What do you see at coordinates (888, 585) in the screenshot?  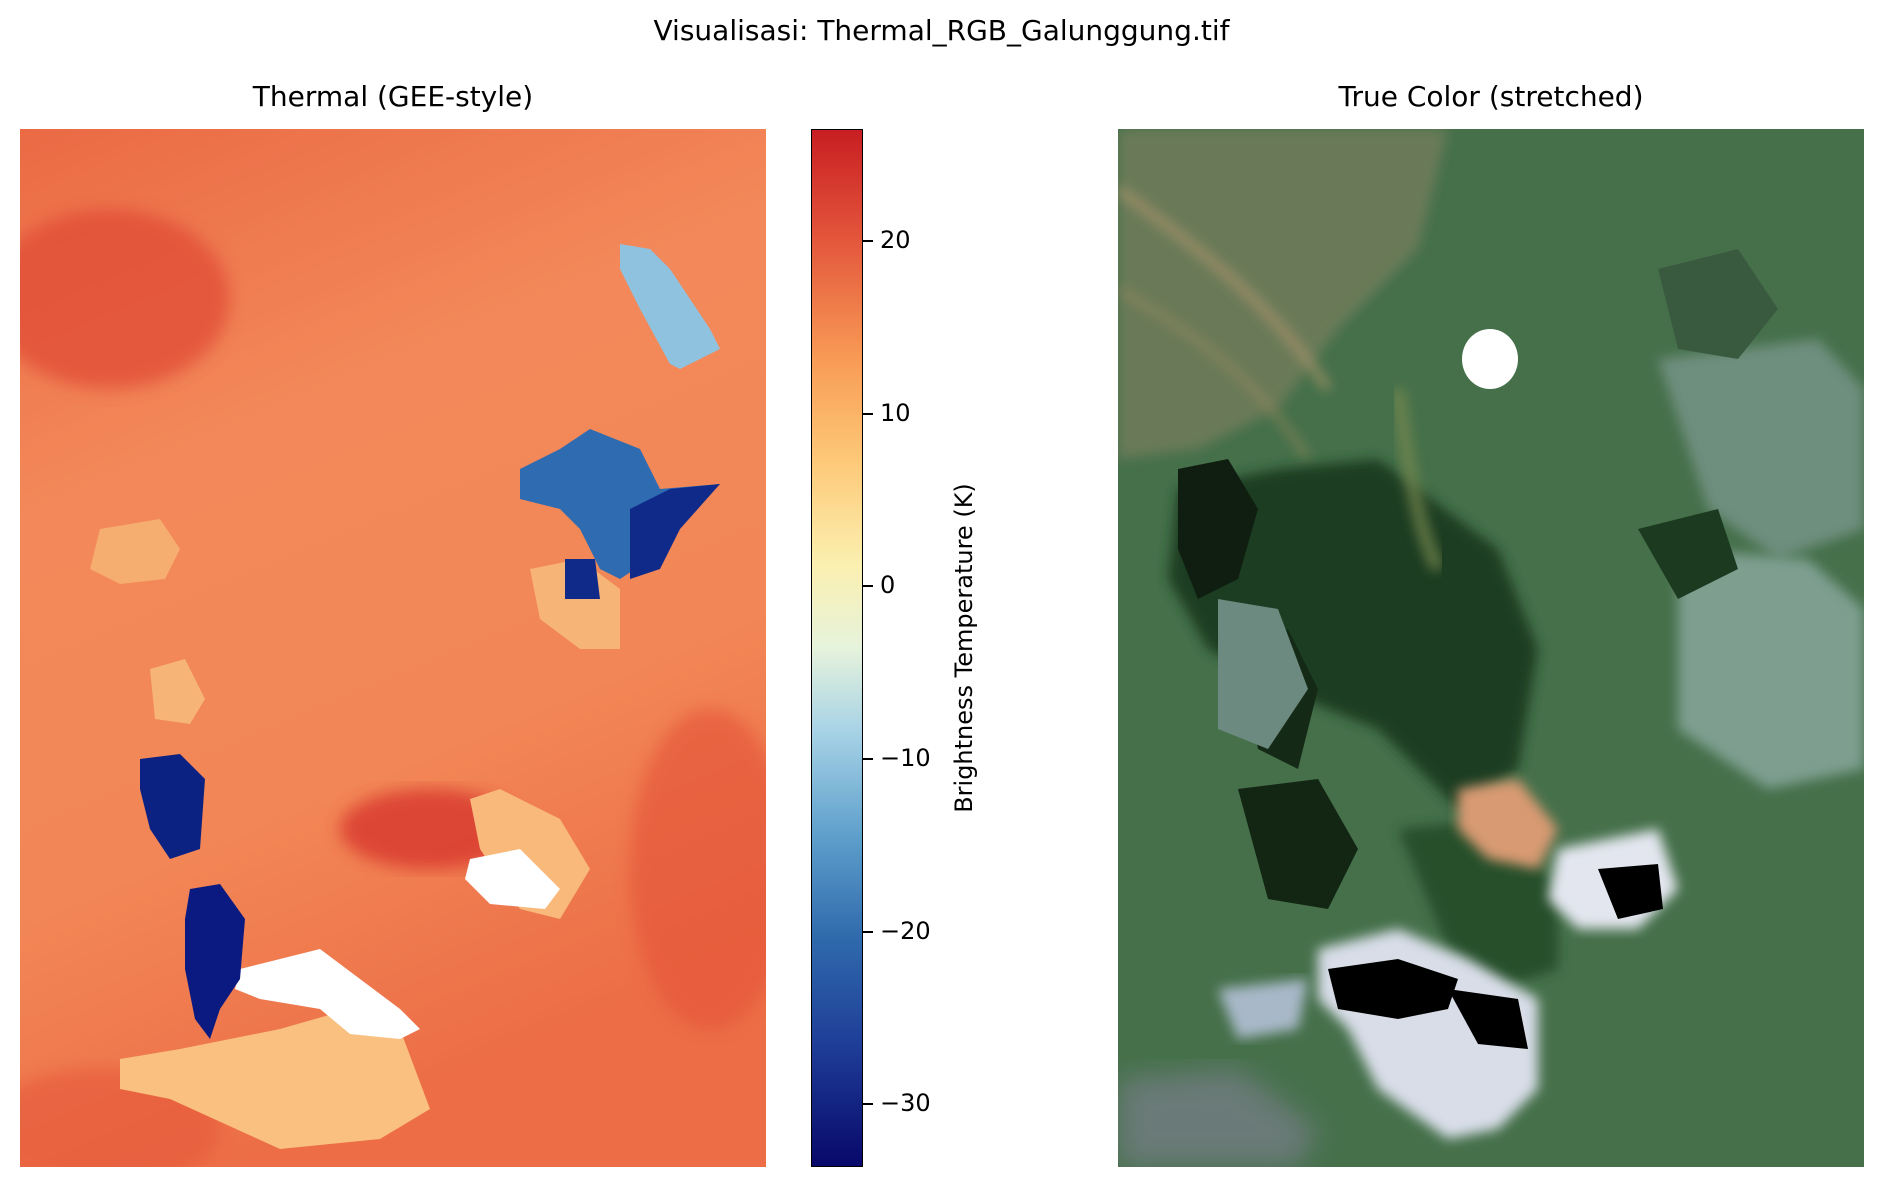 I see `colorbar-tick-label: 0` at bounding box center [888, 585].